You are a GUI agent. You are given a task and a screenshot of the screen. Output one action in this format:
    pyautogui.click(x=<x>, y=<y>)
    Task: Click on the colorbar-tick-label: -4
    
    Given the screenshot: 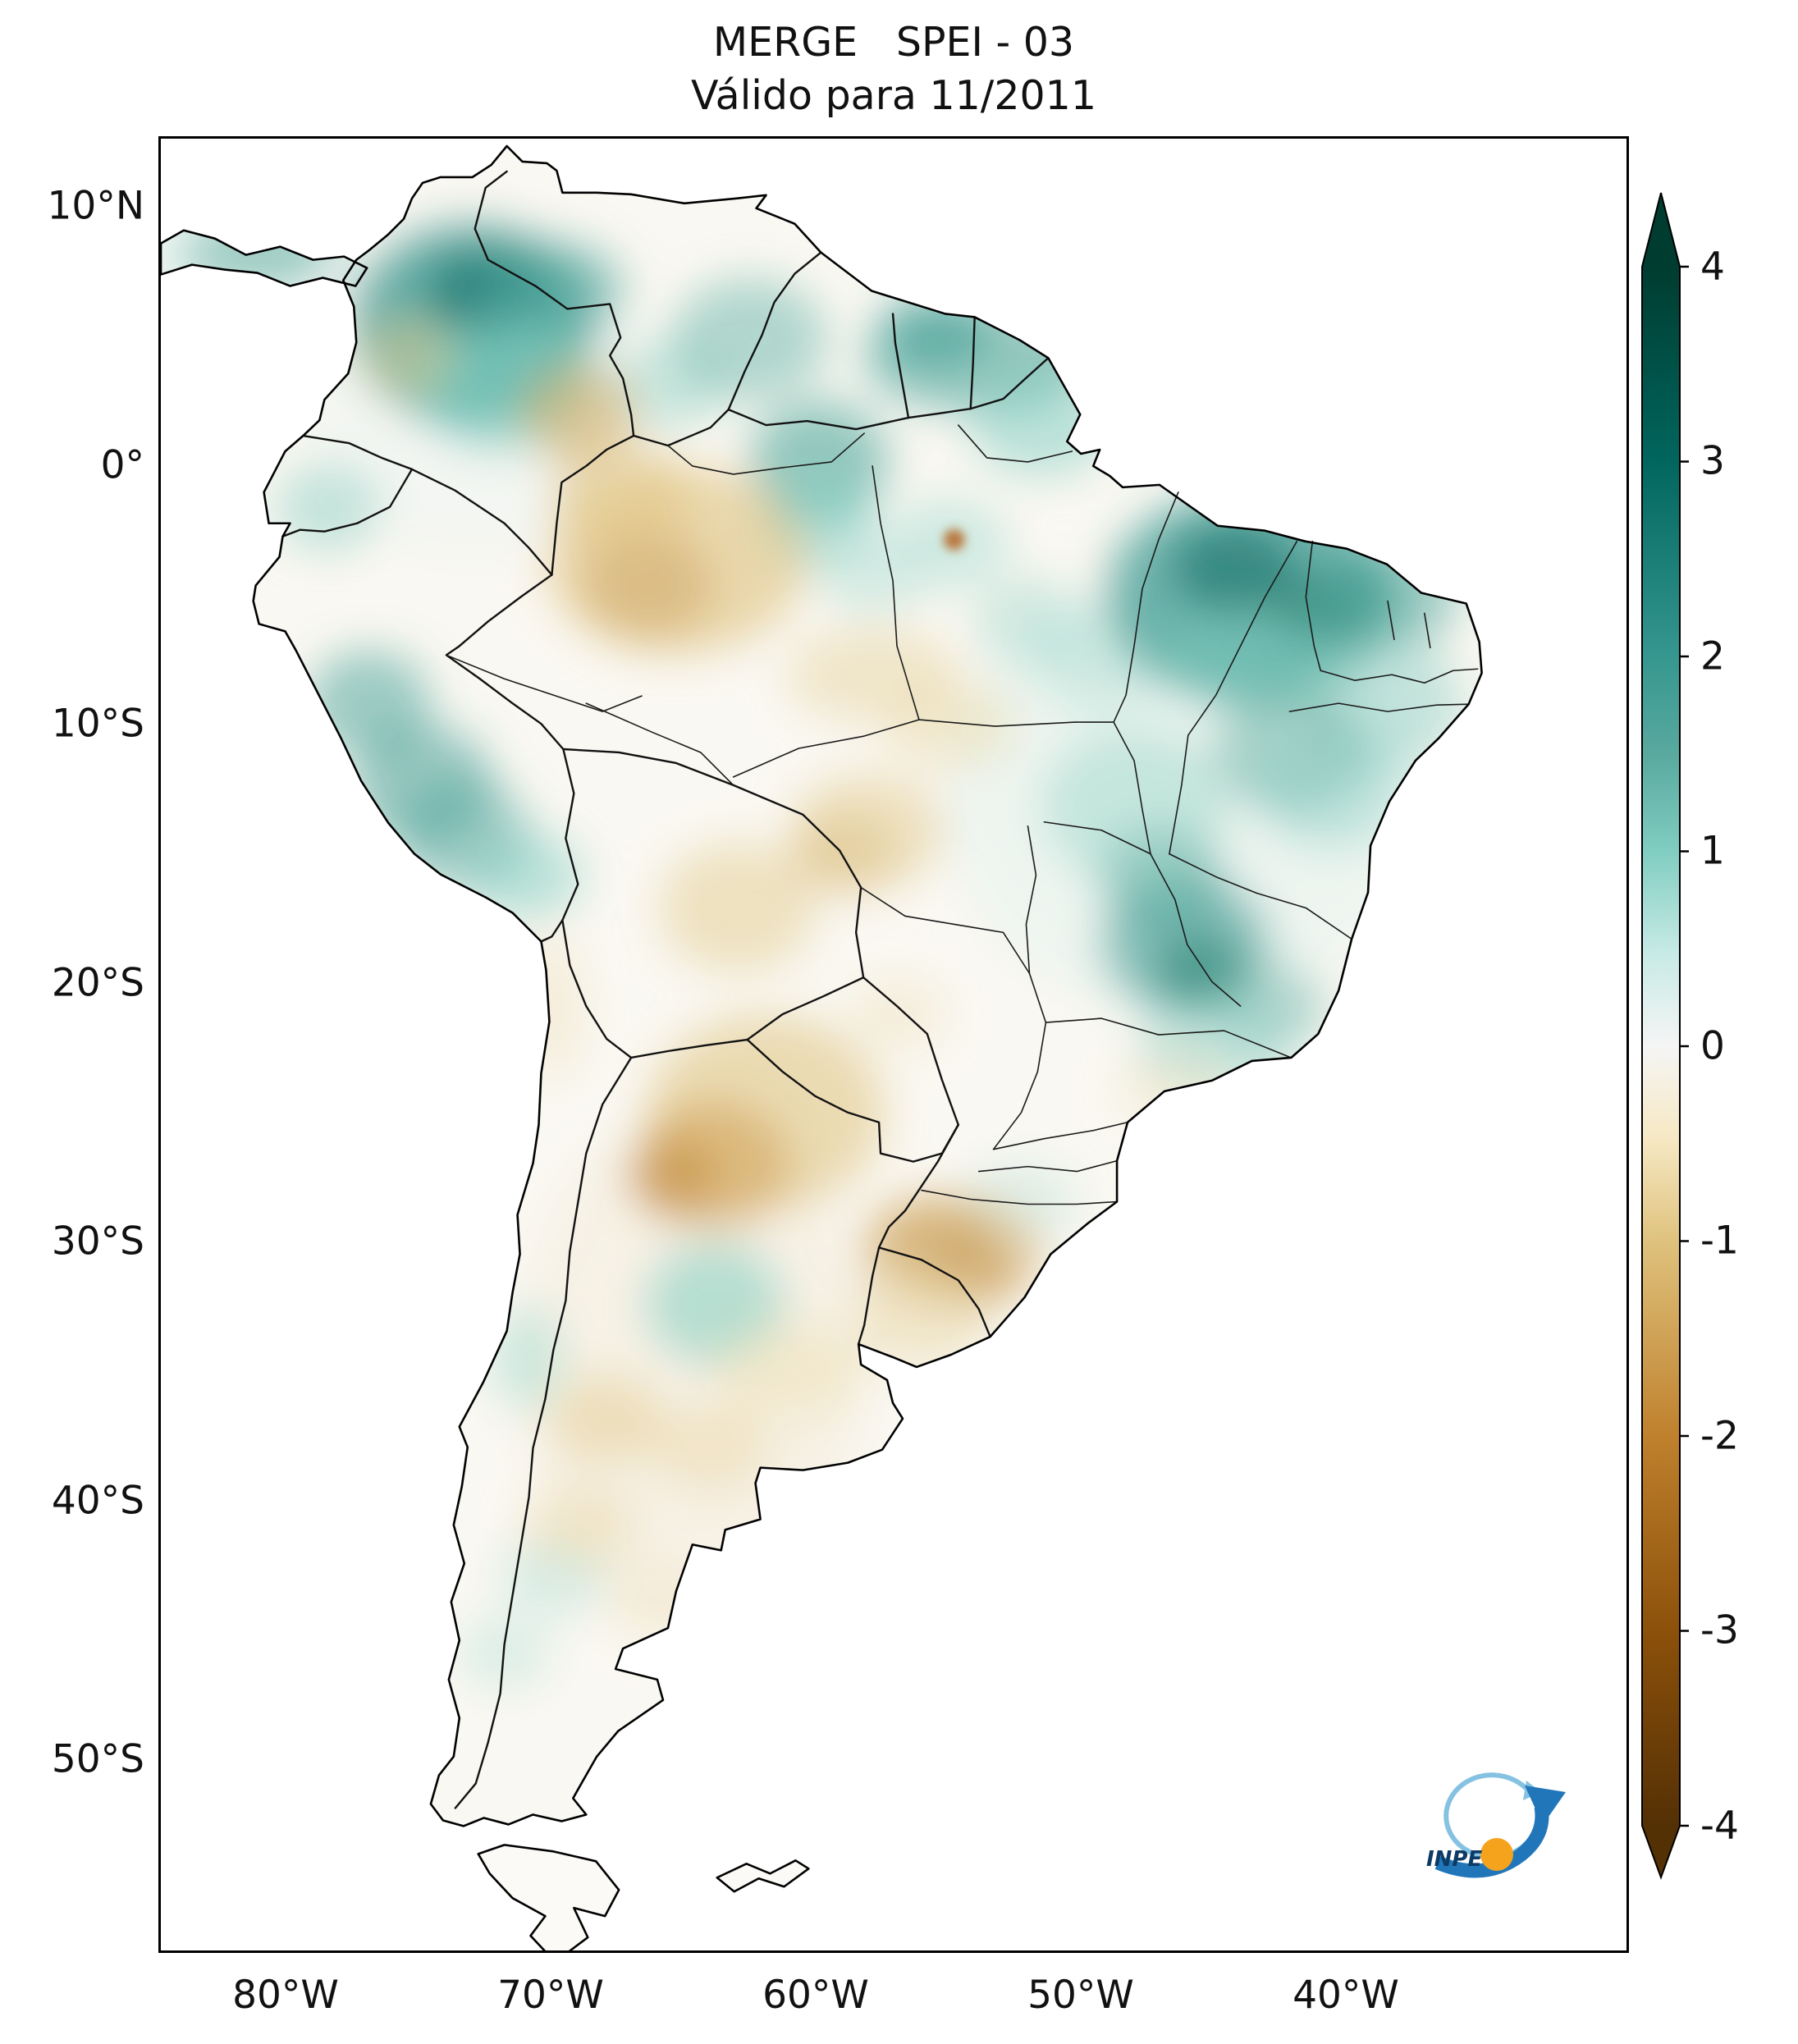 What is the action you would take?
    pyautogui.click(x=1719, y=1826)
    